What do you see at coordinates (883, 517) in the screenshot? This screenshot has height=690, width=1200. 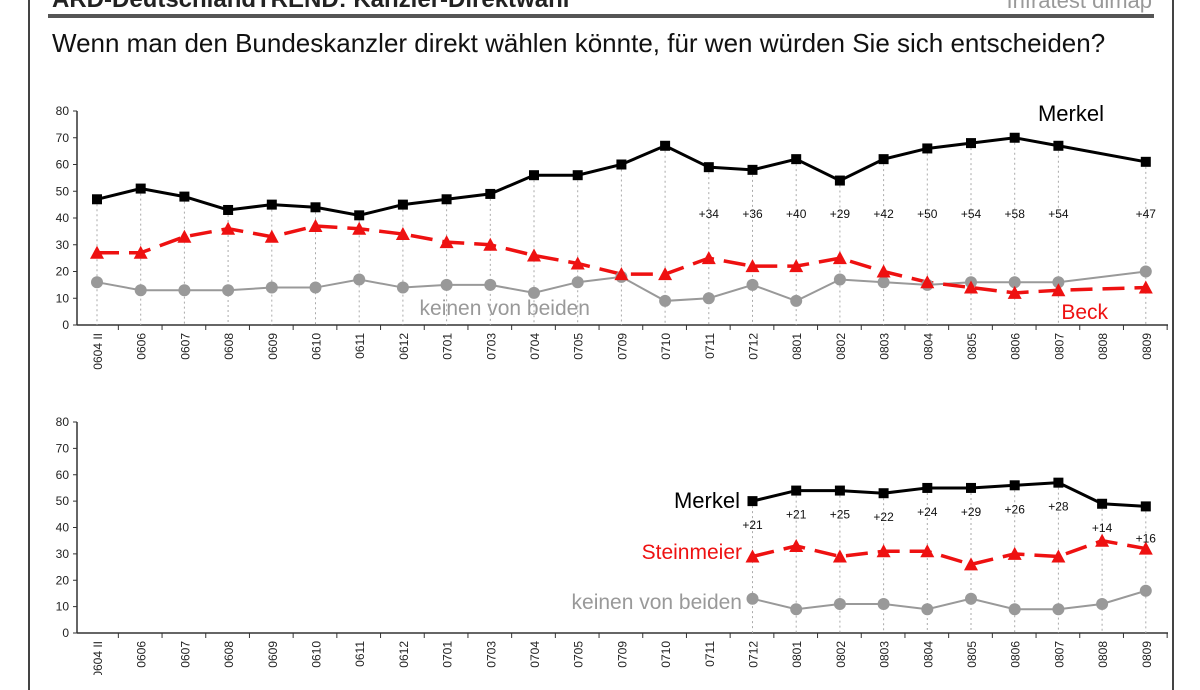 I see `lead-label: +22` at bounding box center [883, 517].